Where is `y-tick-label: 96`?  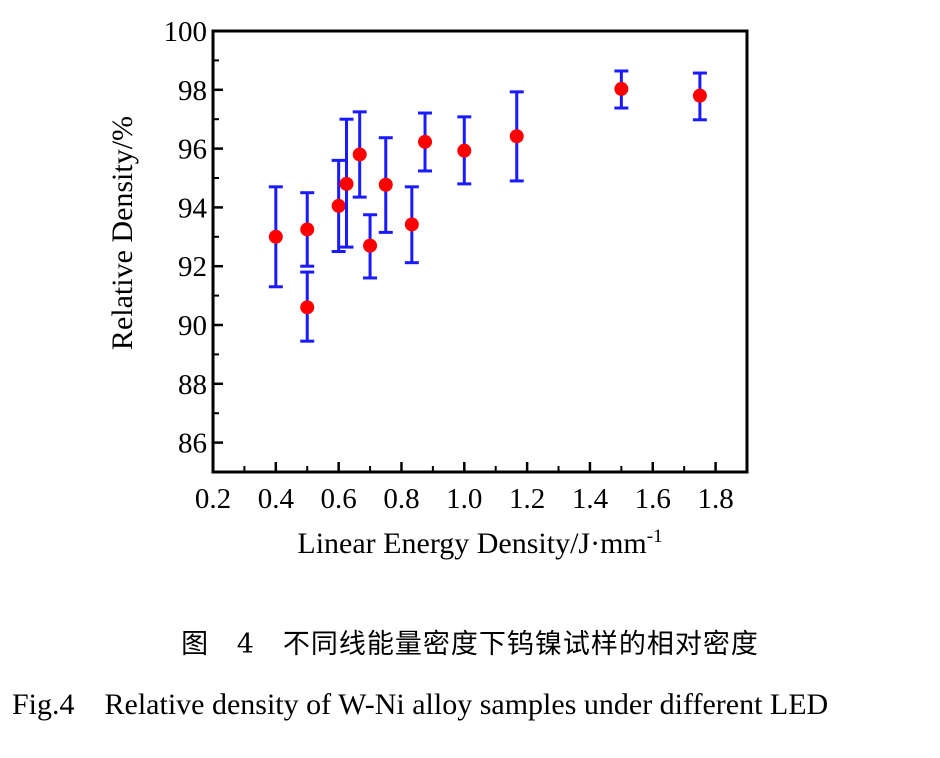
y-tick-label: 96 is located at coordinates (192, 150).